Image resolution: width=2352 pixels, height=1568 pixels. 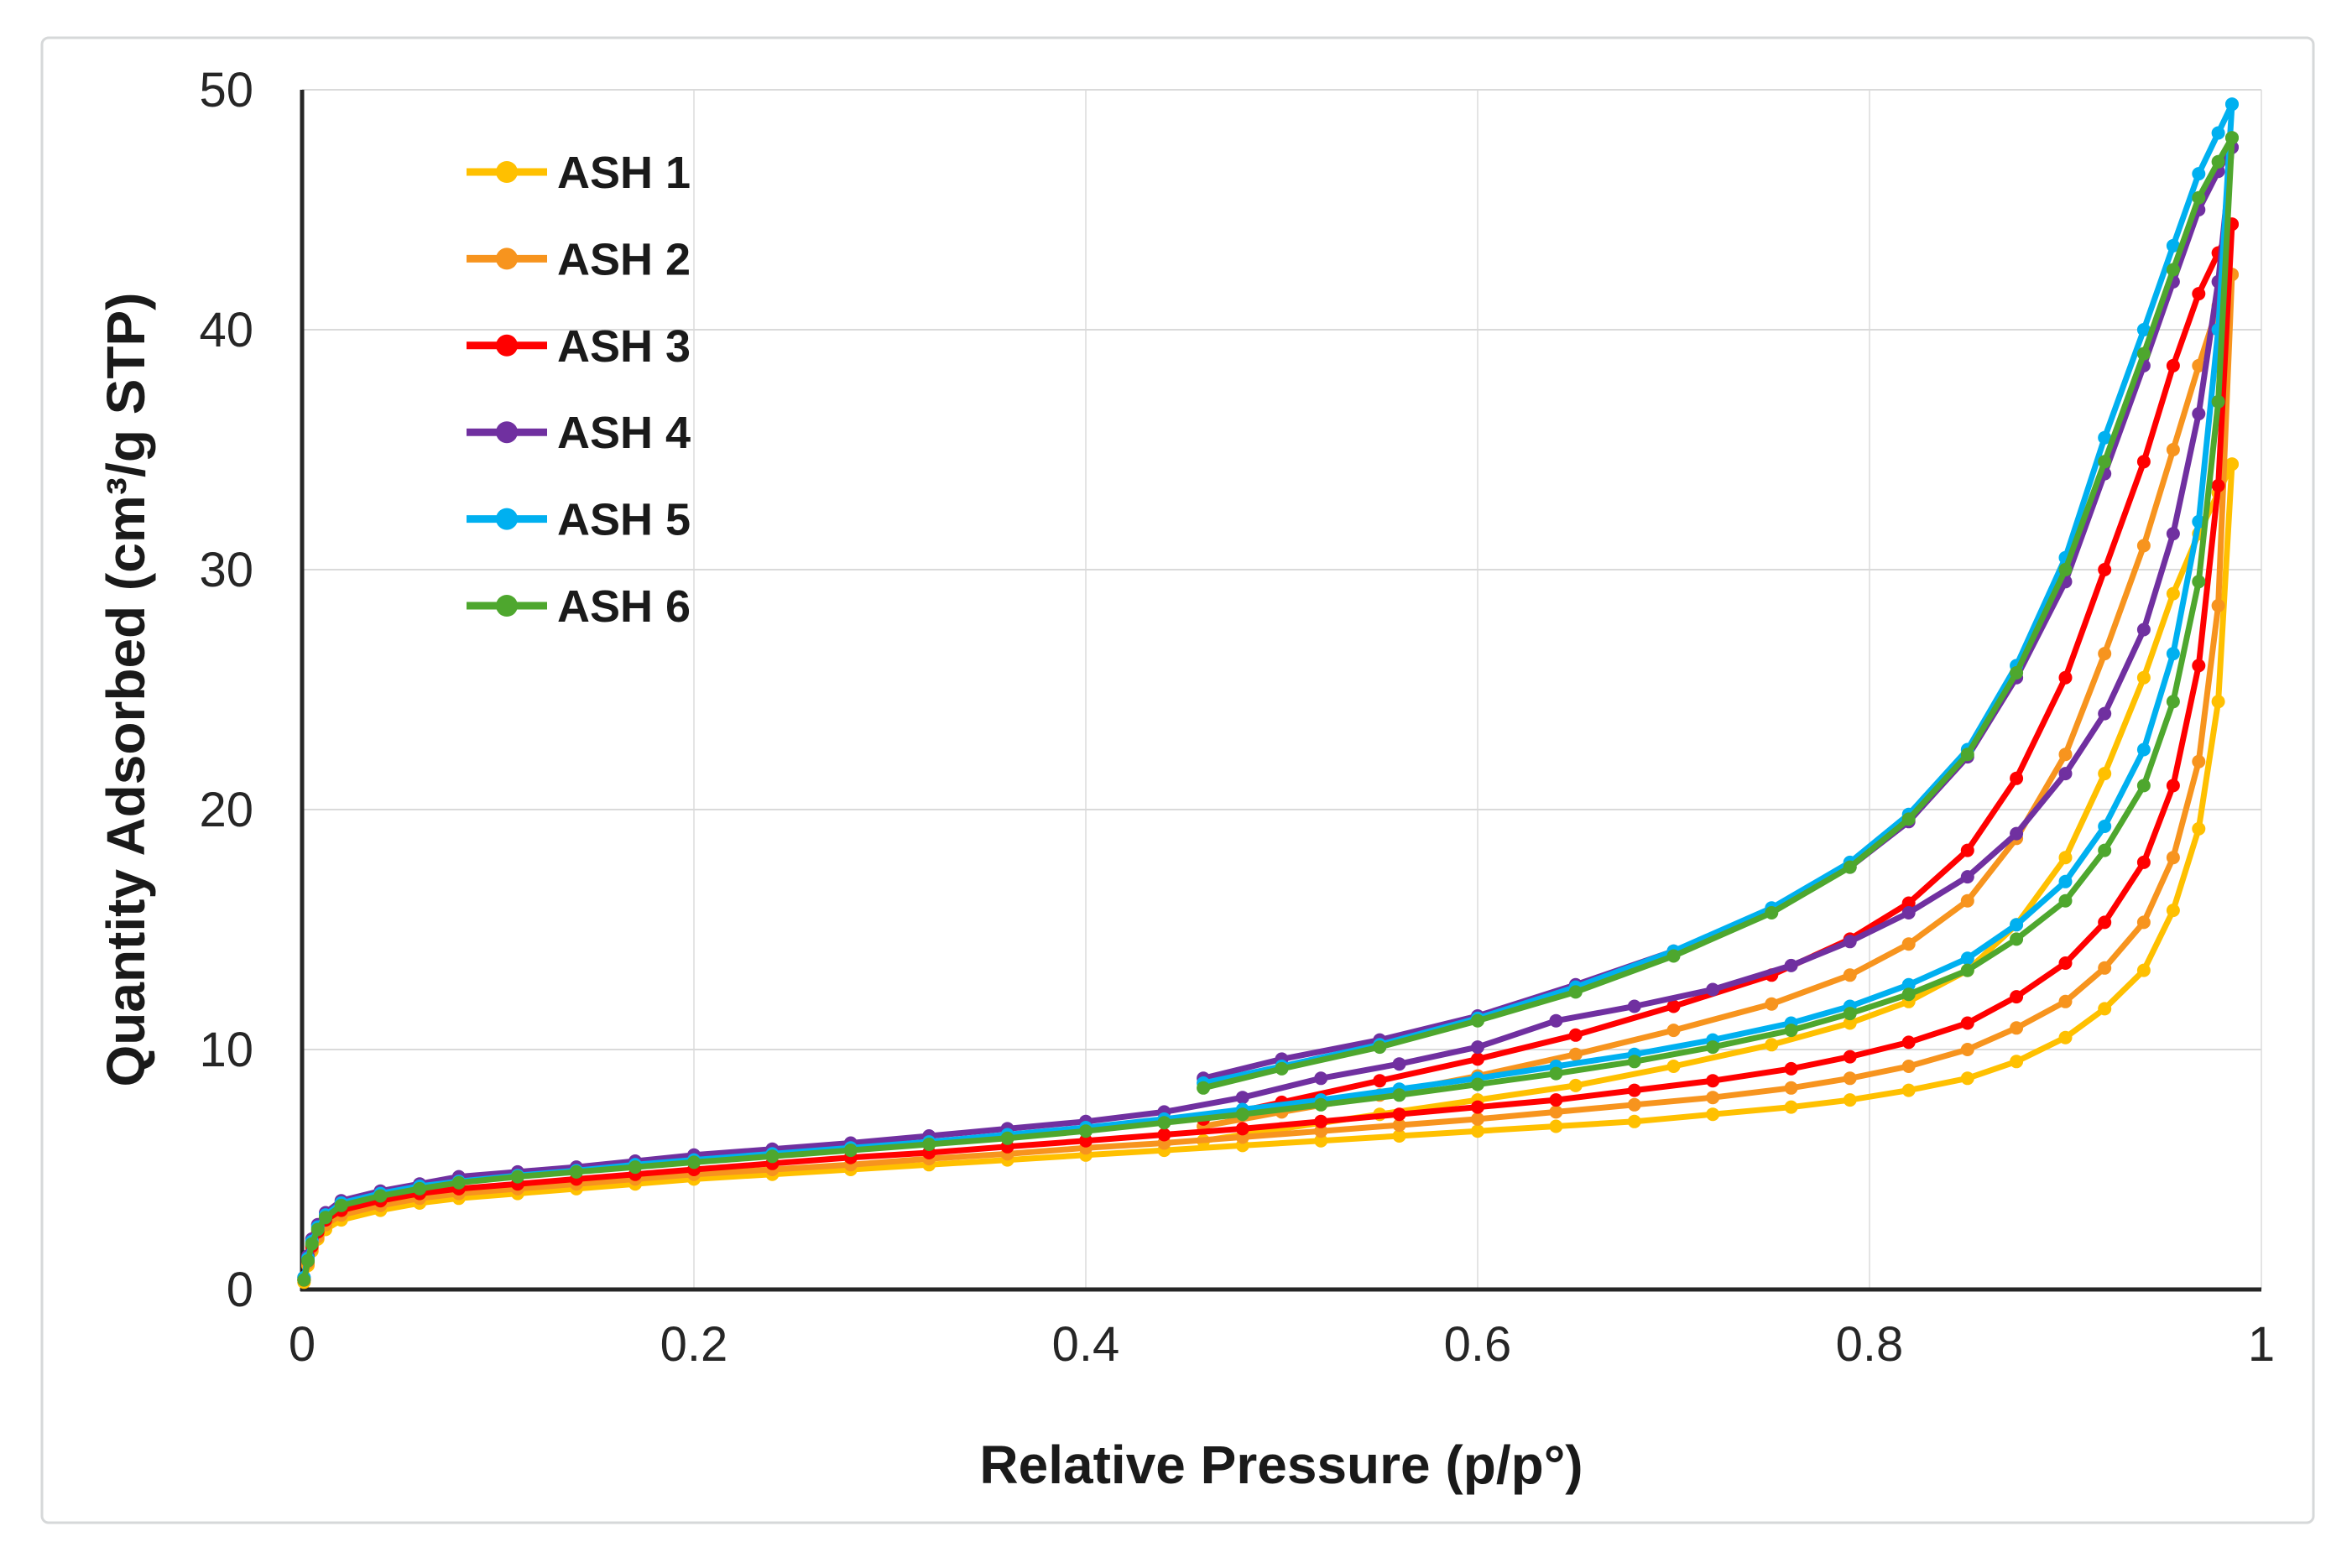 What do you see at coordinates (1870, 1345) in the screenshot?
I see `x-tick-label: 0.8` at bounding box center [1870, 1345].